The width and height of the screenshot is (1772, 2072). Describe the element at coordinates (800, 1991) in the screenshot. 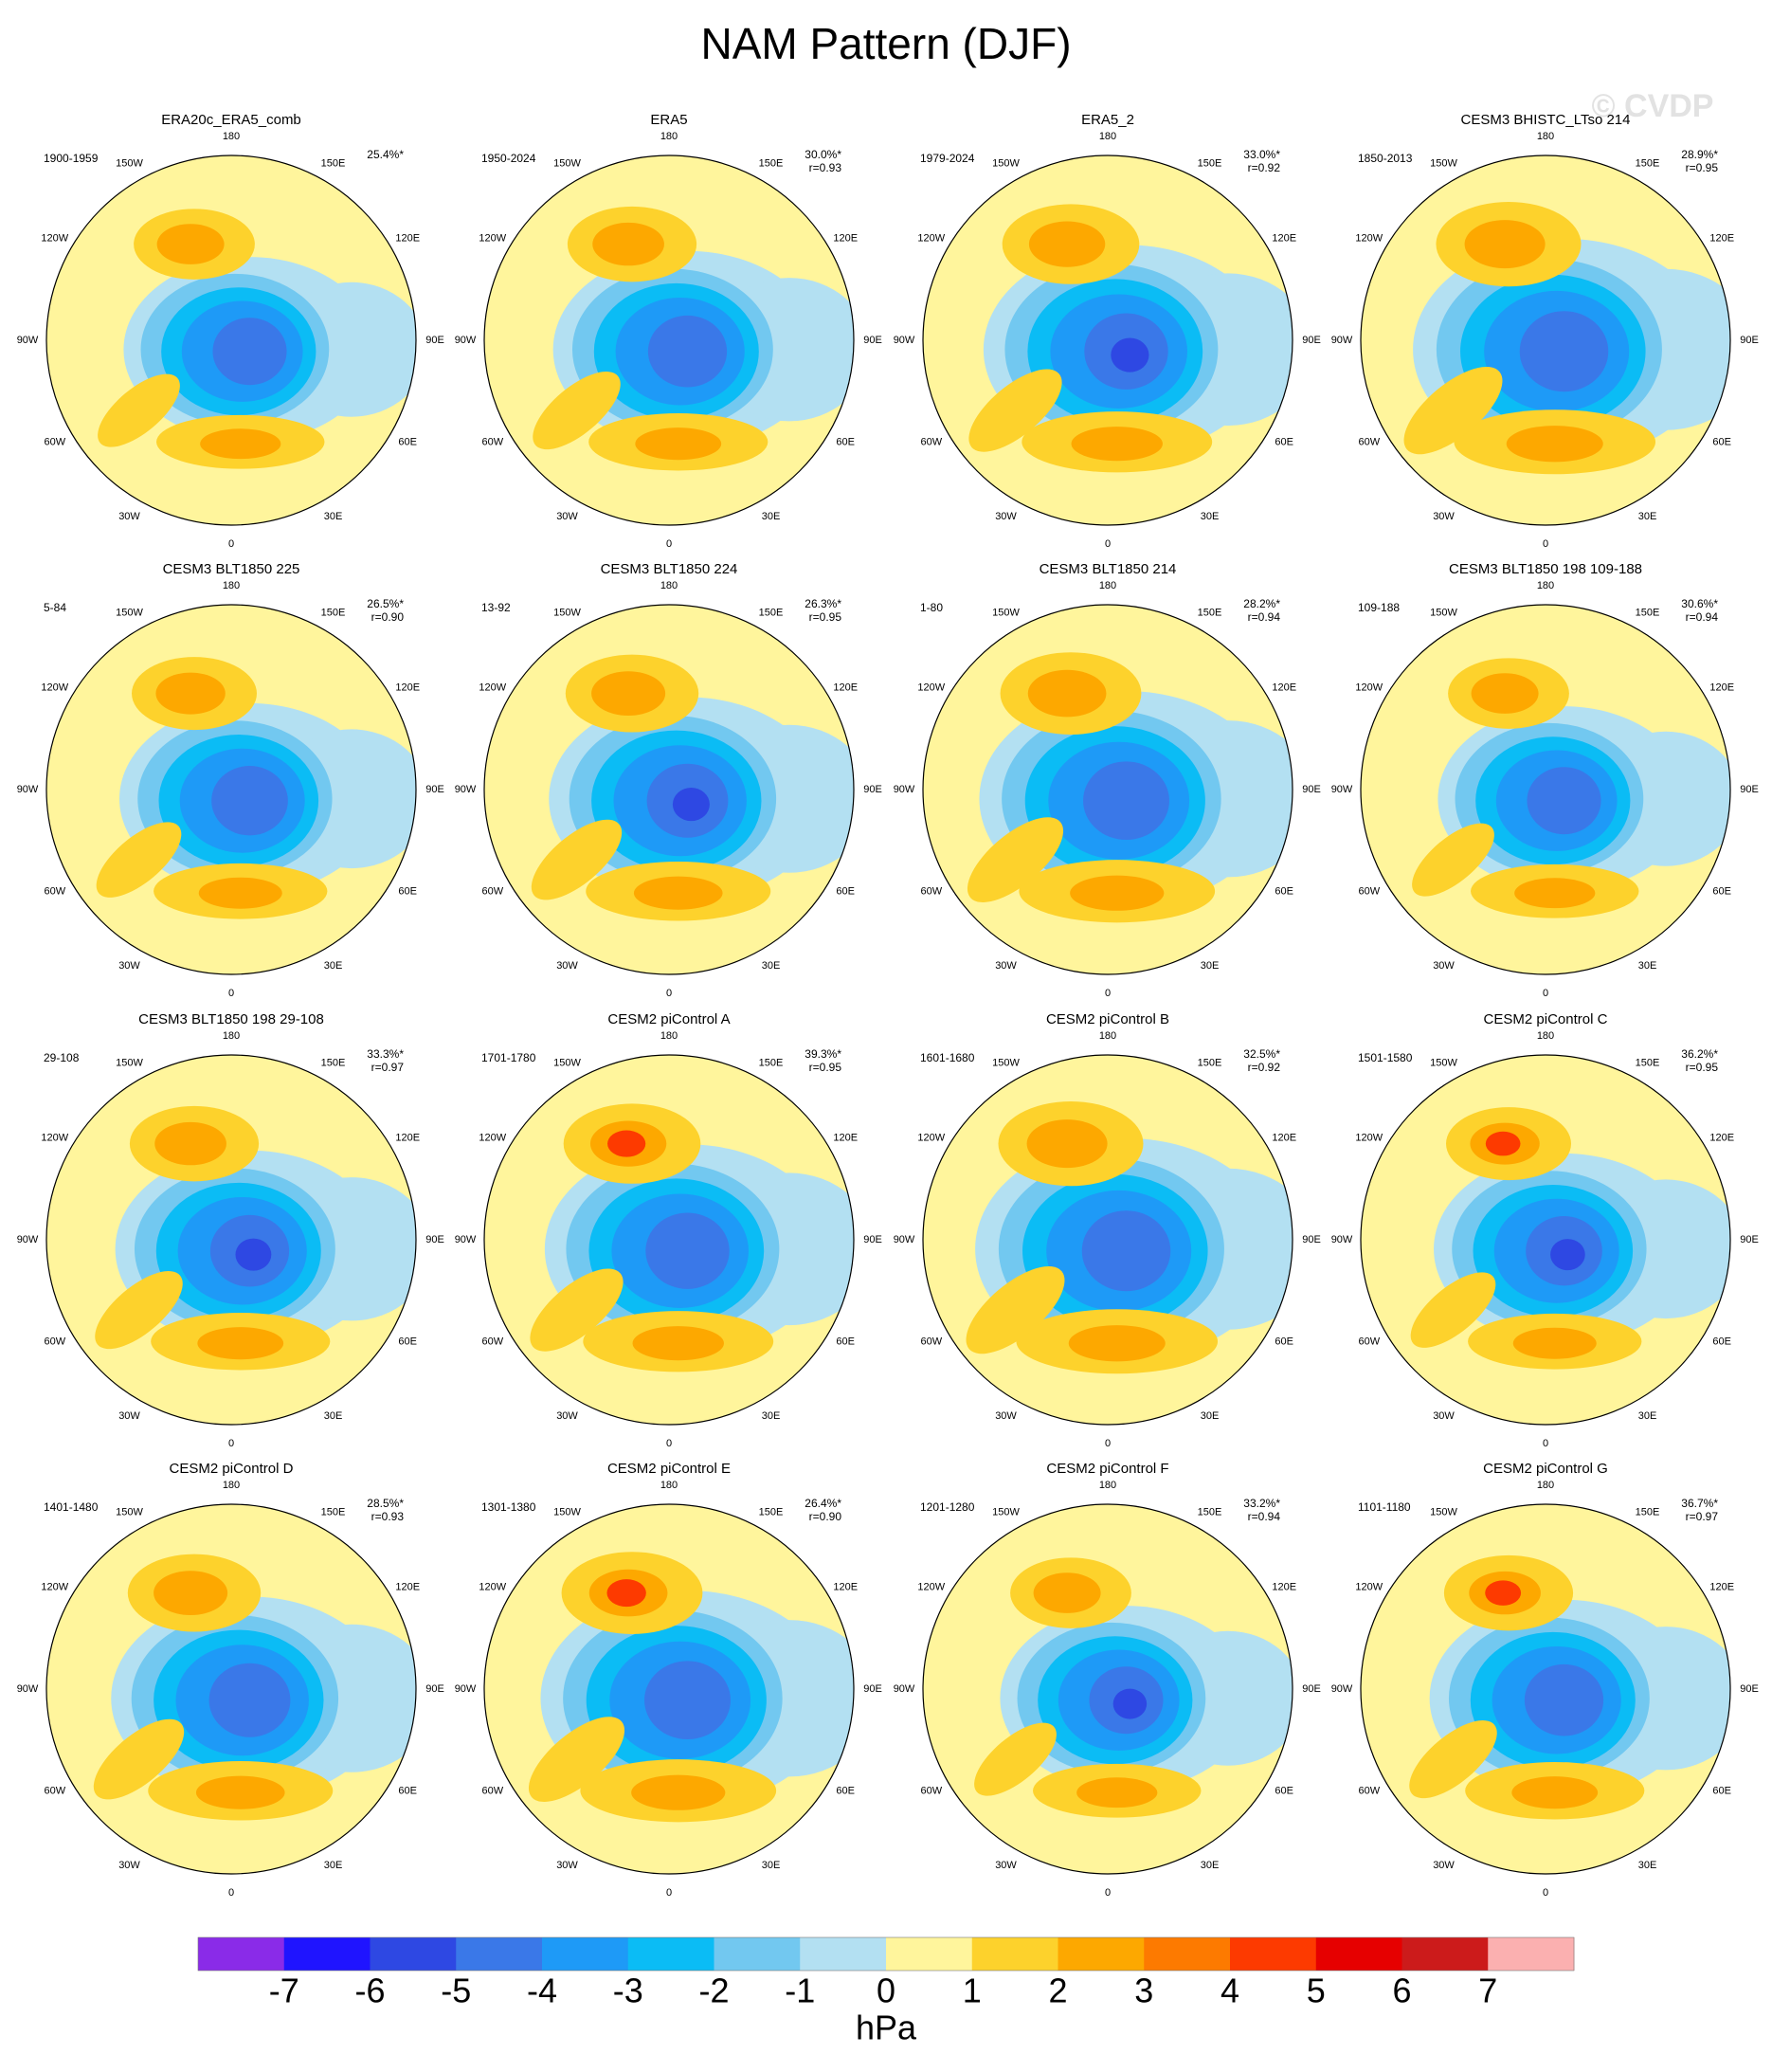

I see `colorbar-tick-label: -1` at that location.